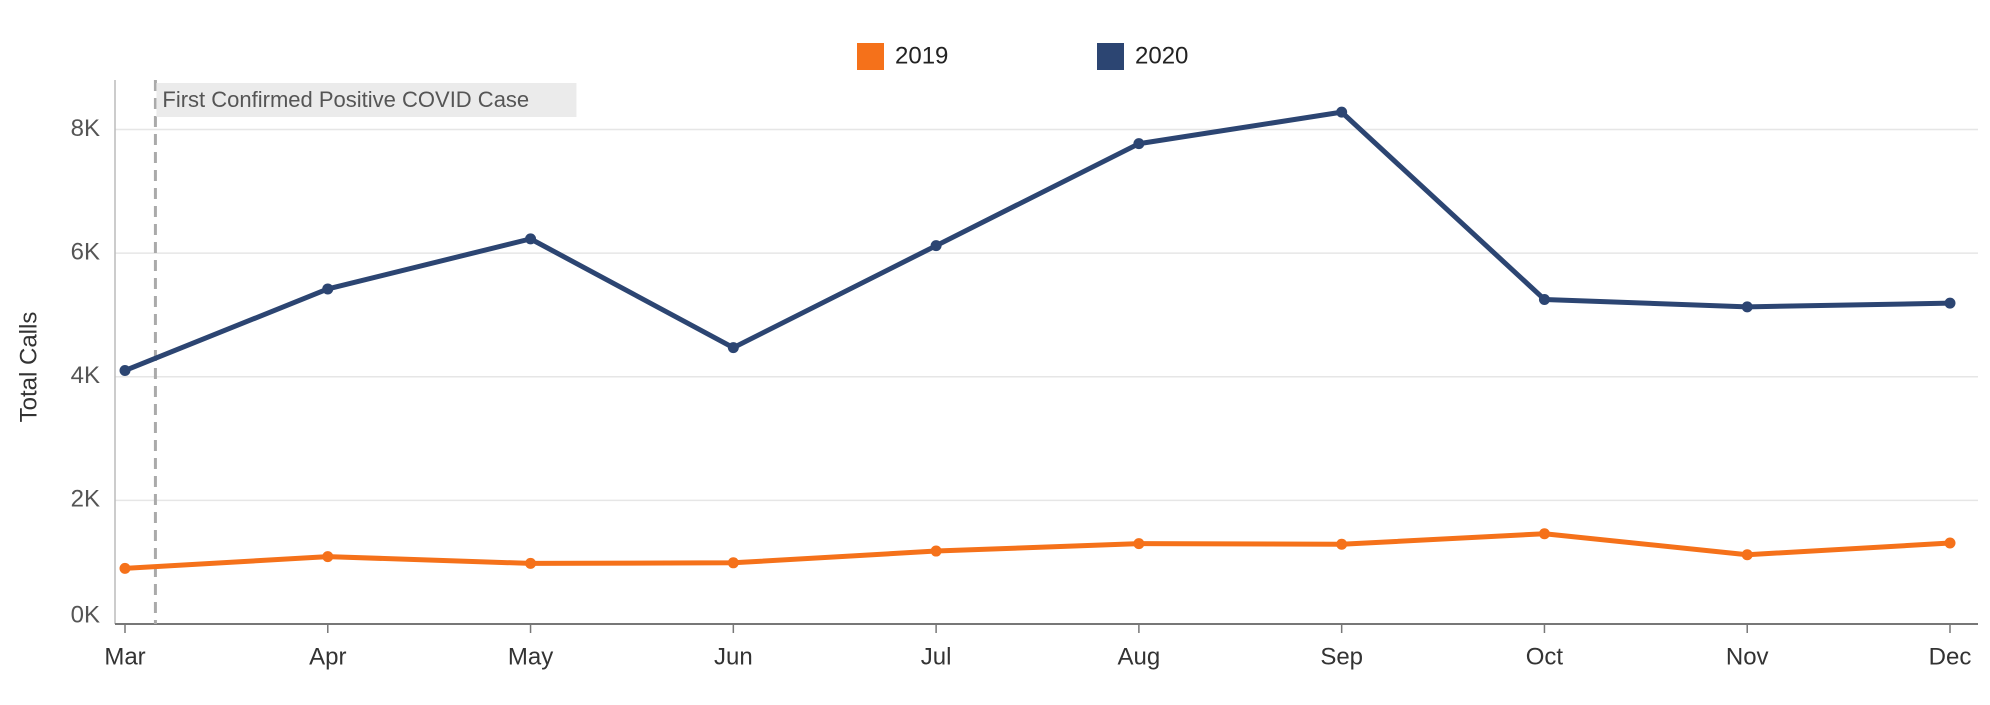 The height and width of the screenshot is (705, 1990). I want to click on annotation-box, so click(366, 100).